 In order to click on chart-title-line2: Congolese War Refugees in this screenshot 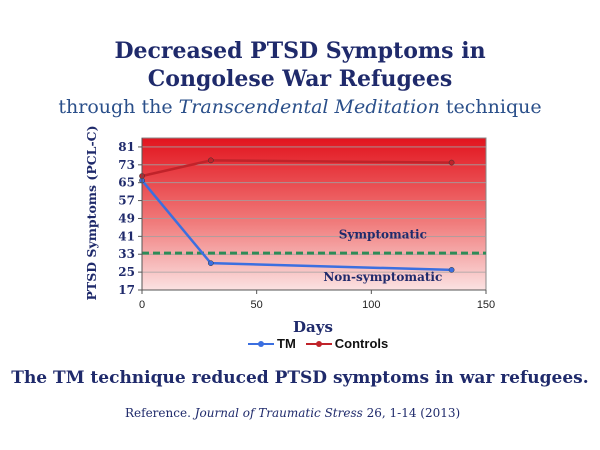, I will do `click(300, 79)`.